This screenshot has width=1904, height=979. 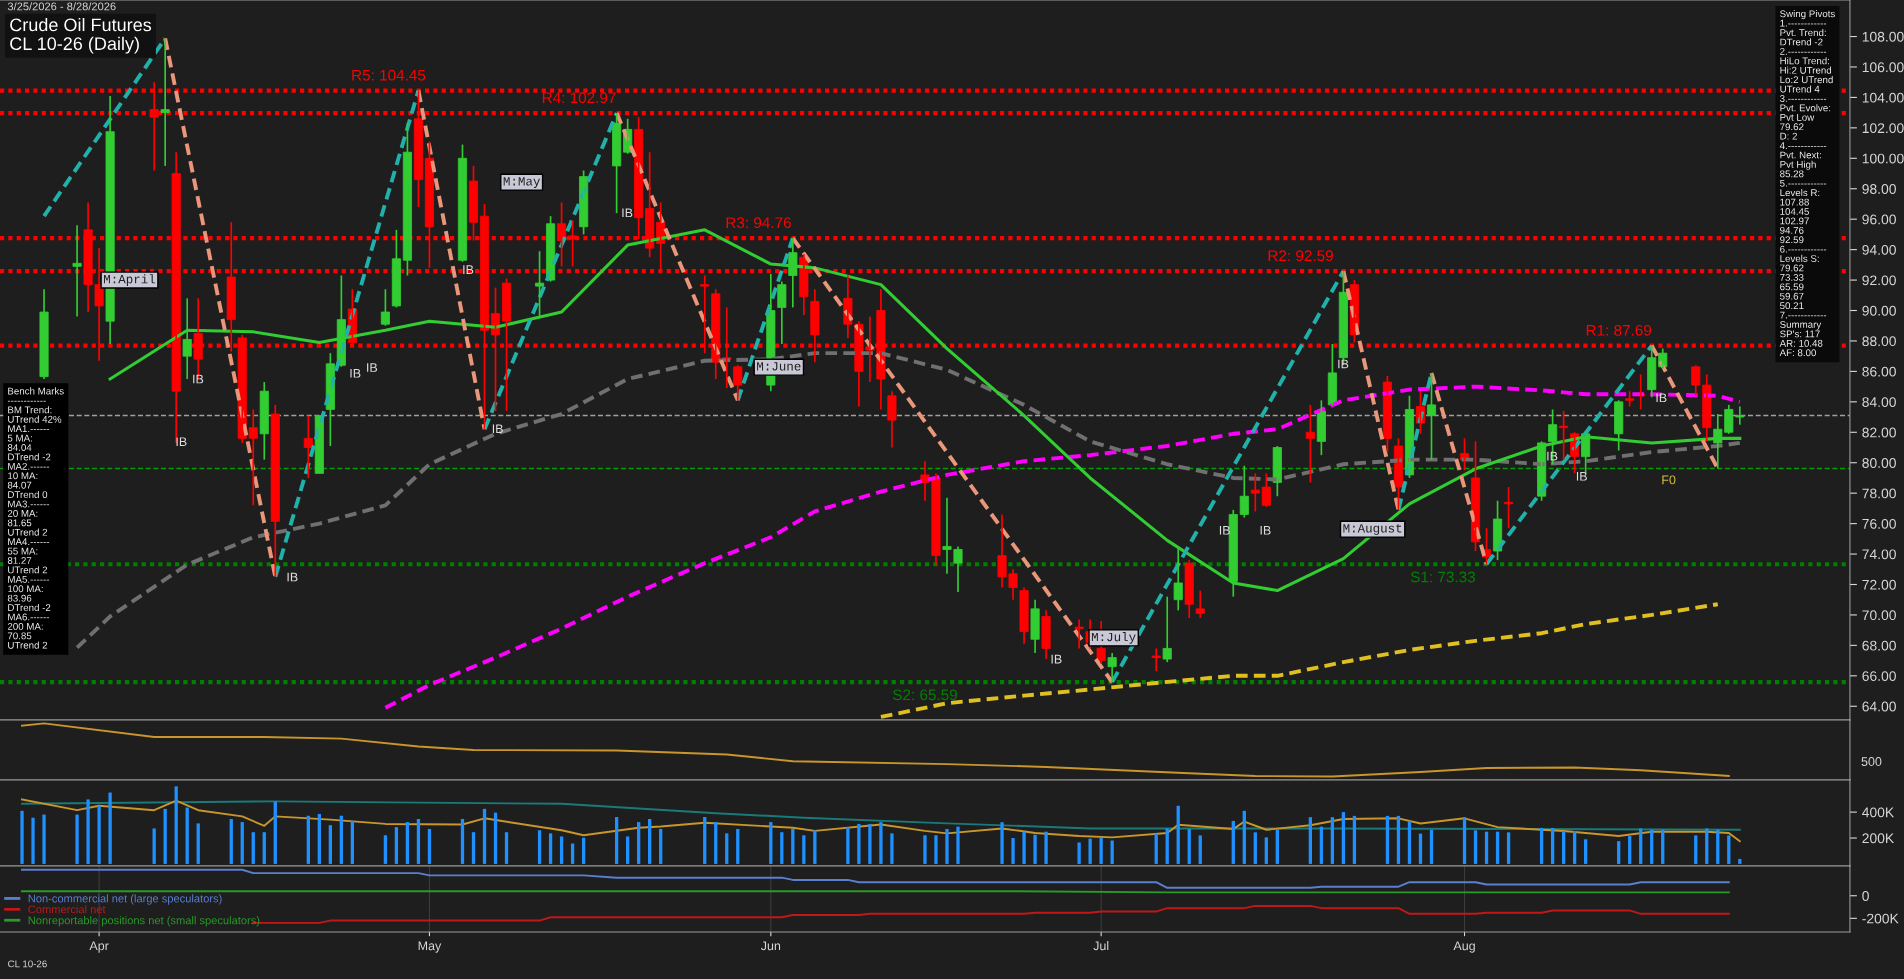 I want to click on ref-line-label: R5: 104.45, so click(x=389, y=75).